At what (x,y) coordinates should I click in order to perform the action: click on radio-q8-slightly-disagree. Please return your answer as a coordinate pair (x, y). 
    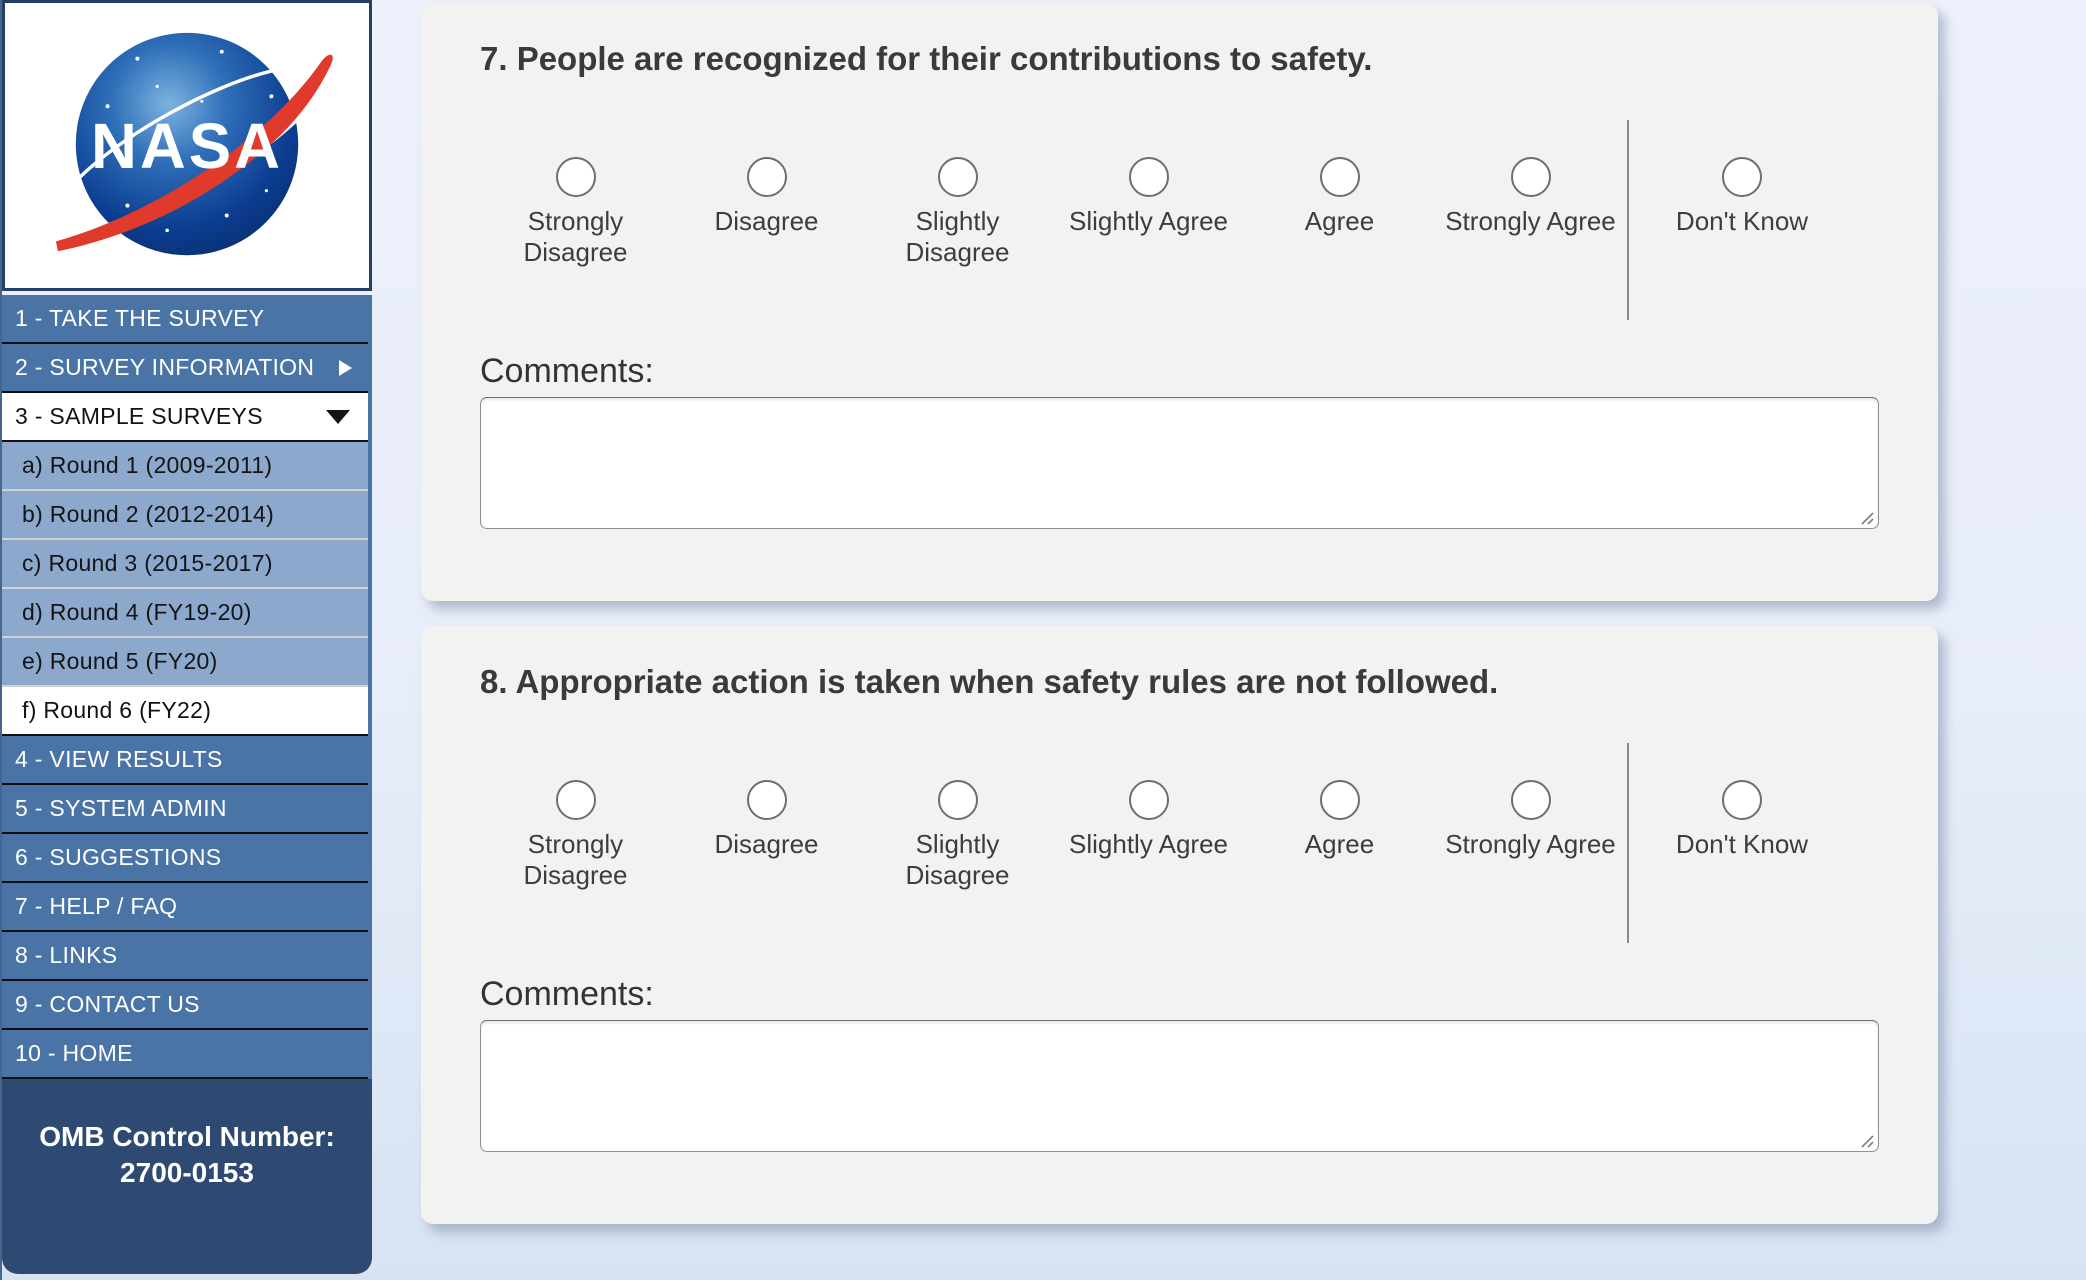
    Looking at the image, I should click on (957, 800).